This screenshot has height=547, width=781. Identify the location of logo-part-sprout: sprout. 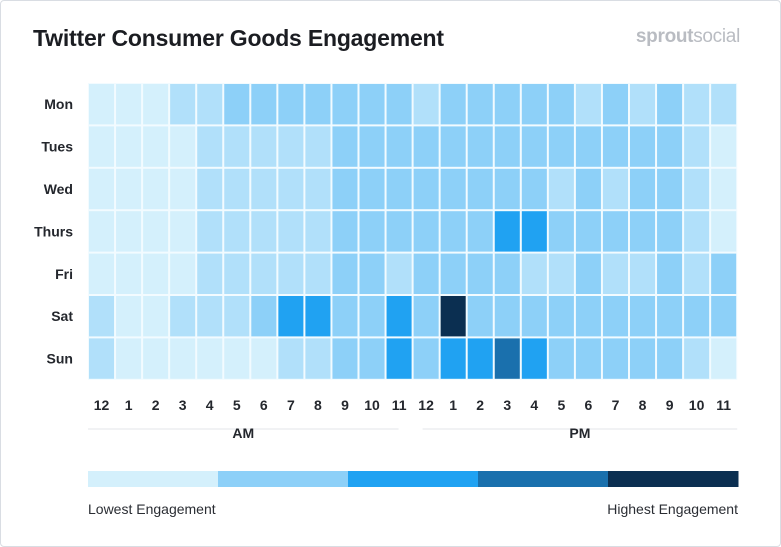
(664, 36).